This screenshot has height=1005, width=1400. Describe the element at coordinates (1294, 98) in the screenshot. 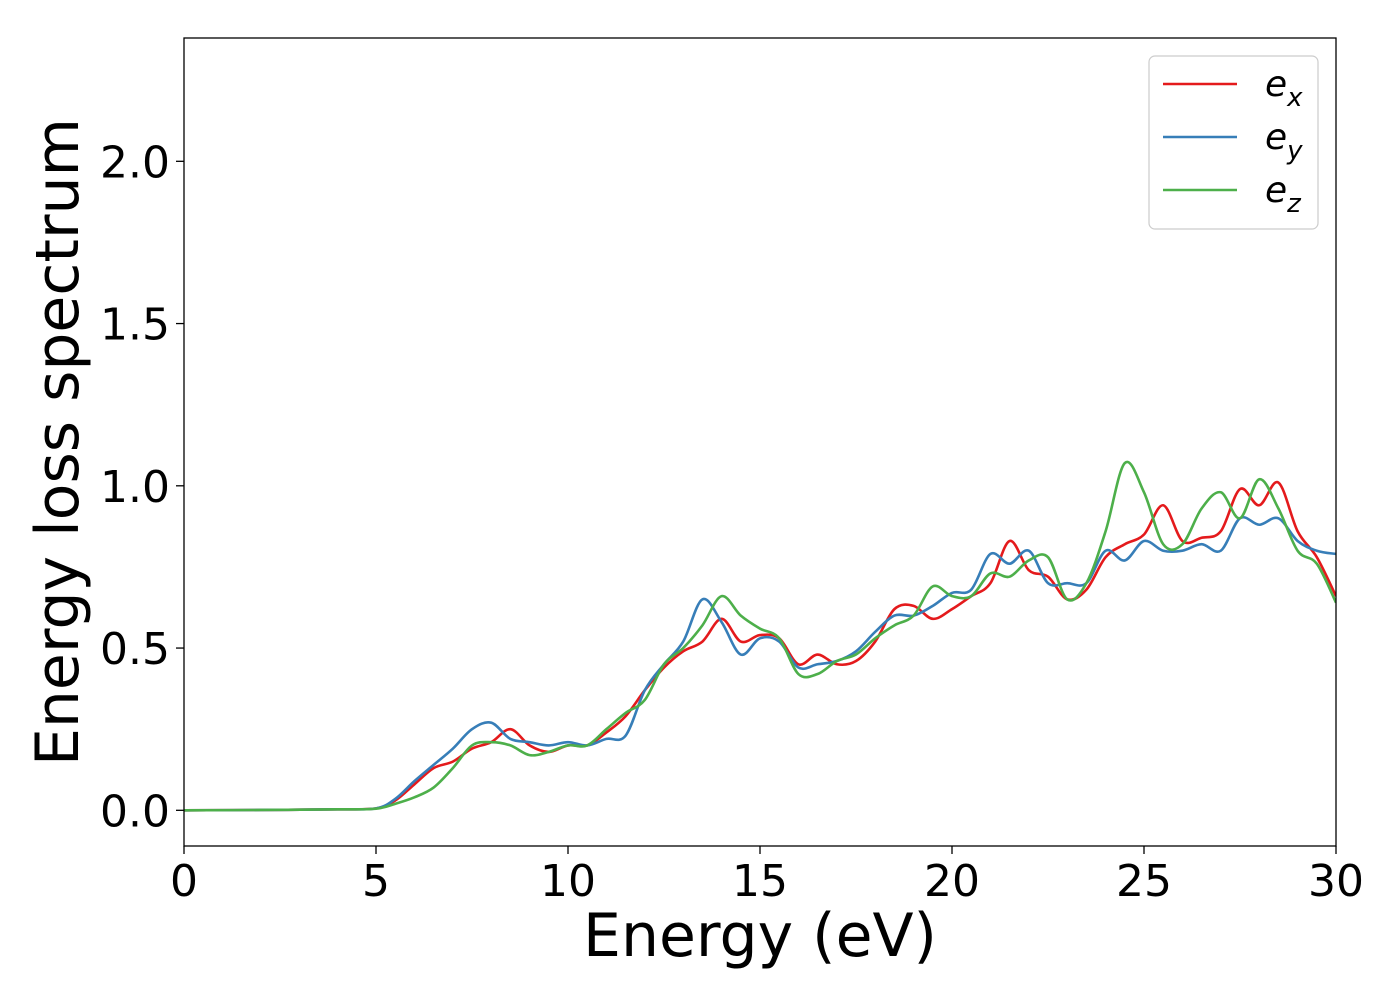

I see `legend-label-subscript: x` at that location.